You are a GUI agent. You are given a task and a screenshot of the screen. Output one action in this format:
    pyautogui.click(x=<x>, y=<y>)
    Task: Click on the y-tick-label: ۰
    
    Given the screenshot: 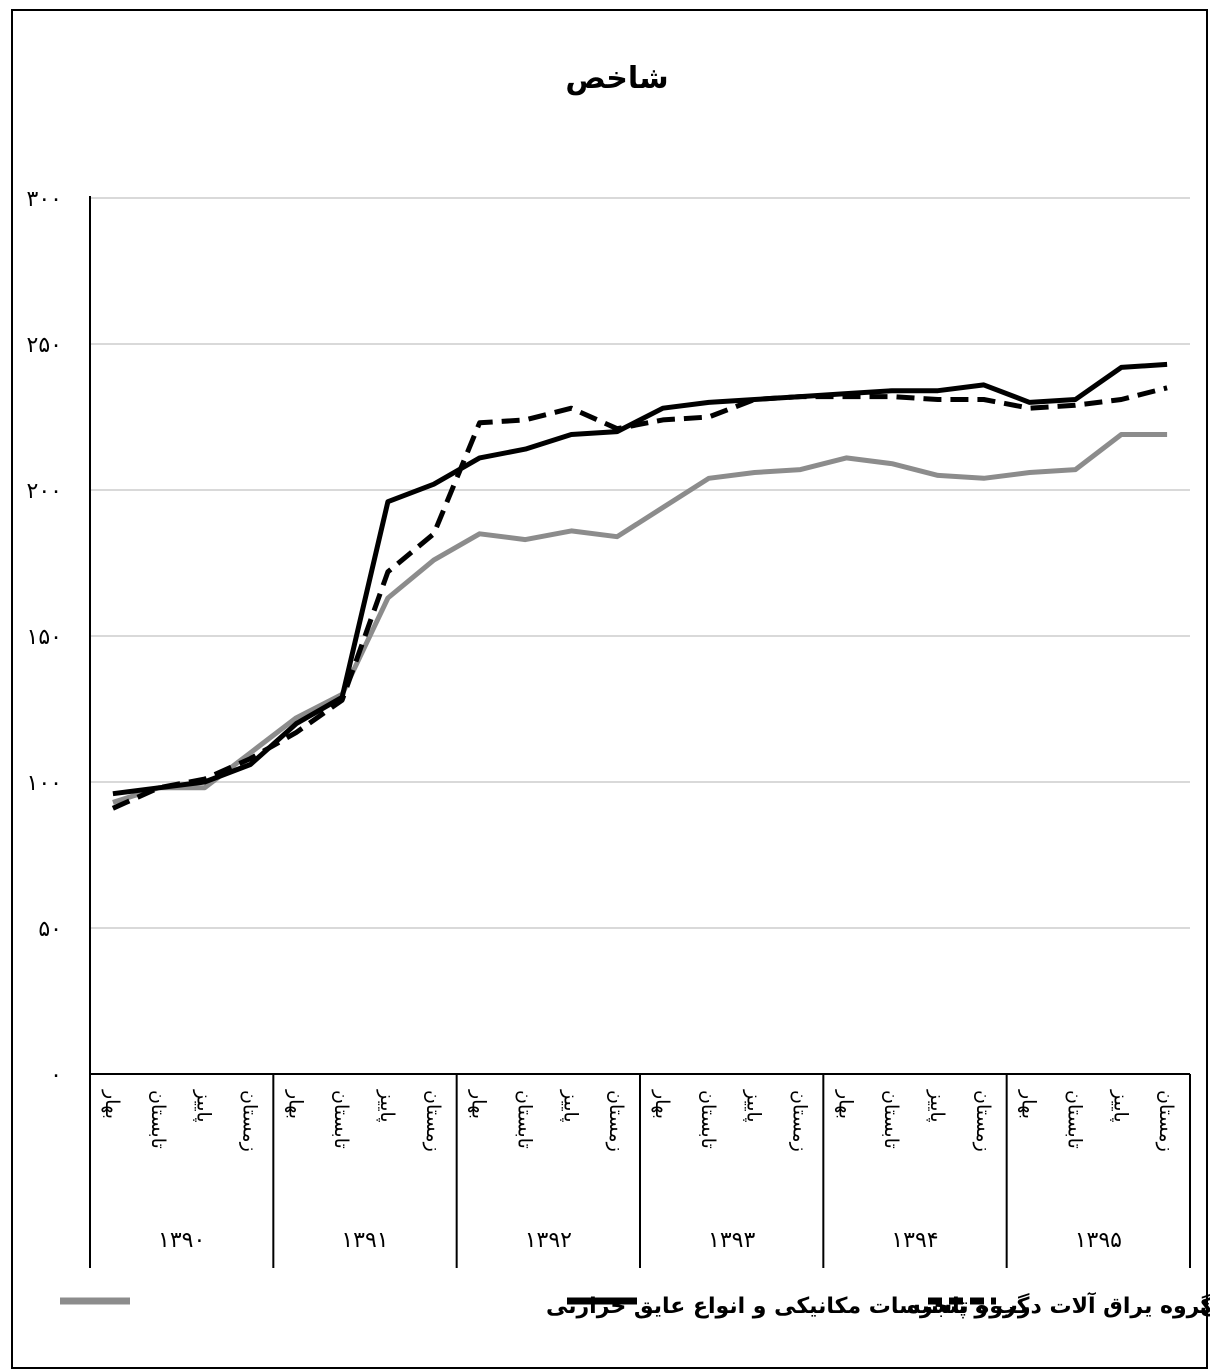 What is the action you would take?
    pyautogui.click(x=56, y=1075)
    